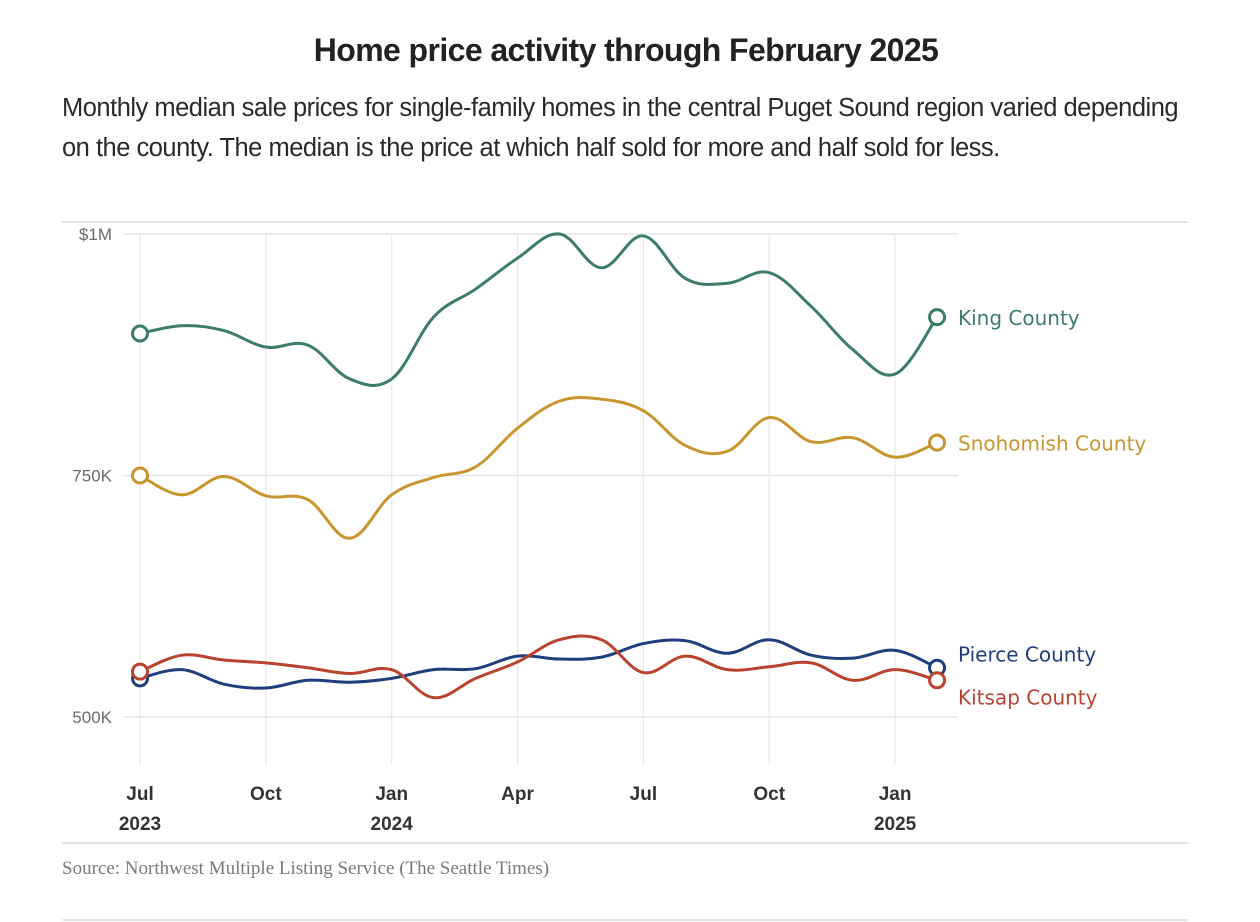  I want to click on source-divider, so click(625, 843).